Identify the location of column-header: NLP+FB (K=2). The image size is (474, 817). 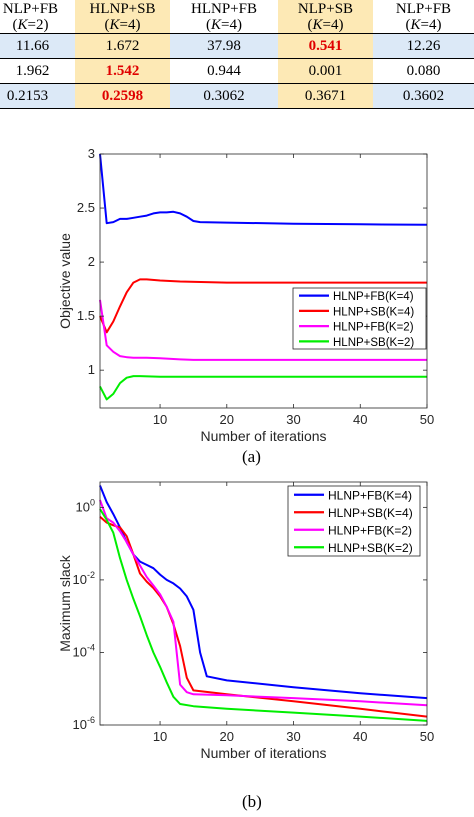
(37, 17).